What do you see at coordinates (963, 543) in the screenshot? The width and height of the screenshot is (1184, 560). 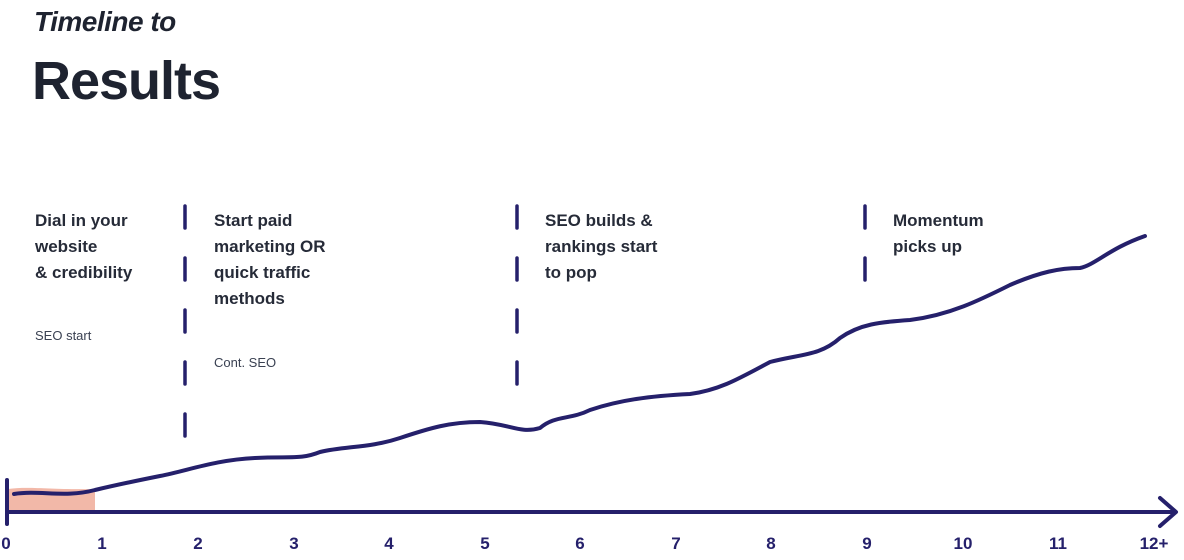 I see `x-tick-10: 10` at bounding box center [963, 543].